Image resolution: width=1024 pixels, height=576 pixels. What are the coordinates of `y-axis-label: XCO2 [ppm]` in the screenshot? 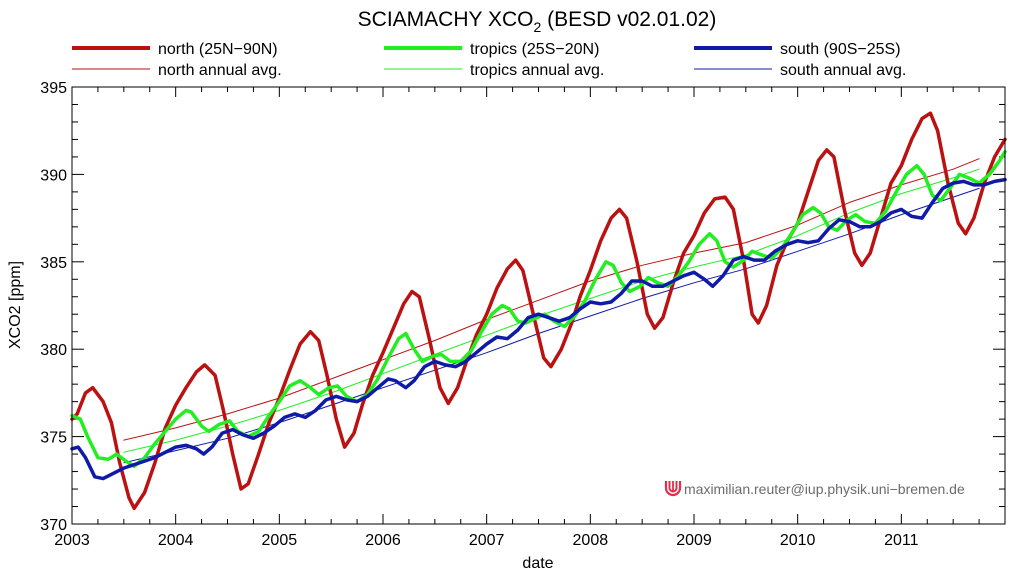 It's located at (15, 305).